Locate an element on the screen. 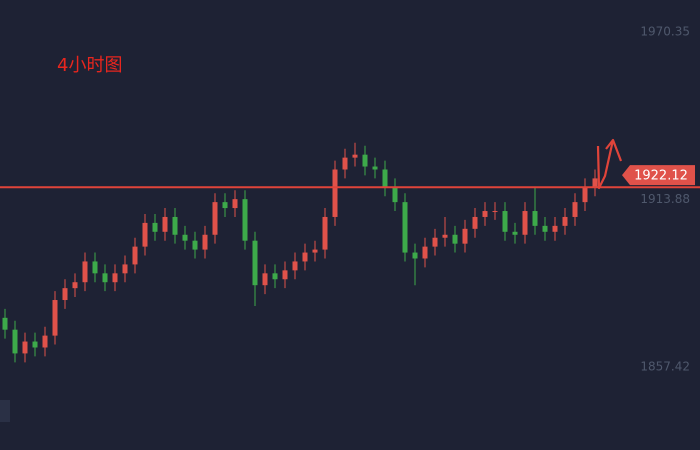  side-tab is located at coordinates (5, 411).